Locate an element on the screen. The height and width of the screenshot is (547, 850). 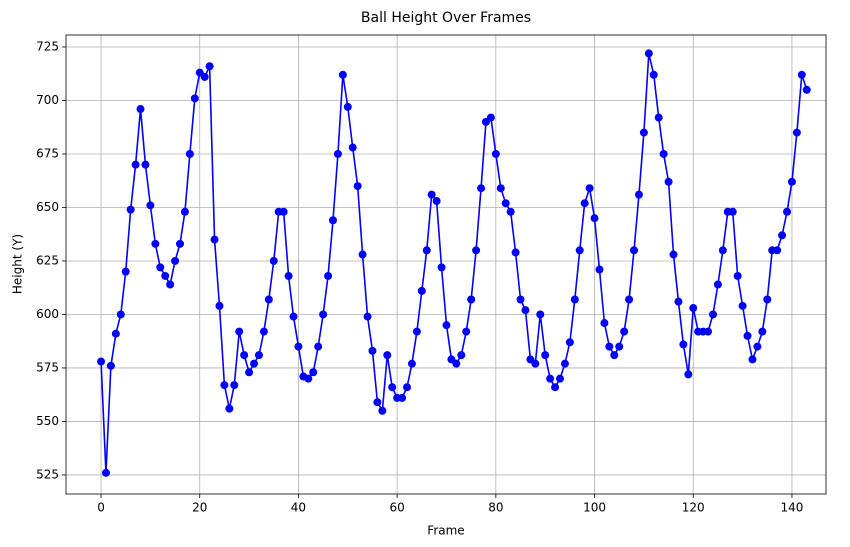
y-tick-label: 700 is located at coordinates (47, 100).